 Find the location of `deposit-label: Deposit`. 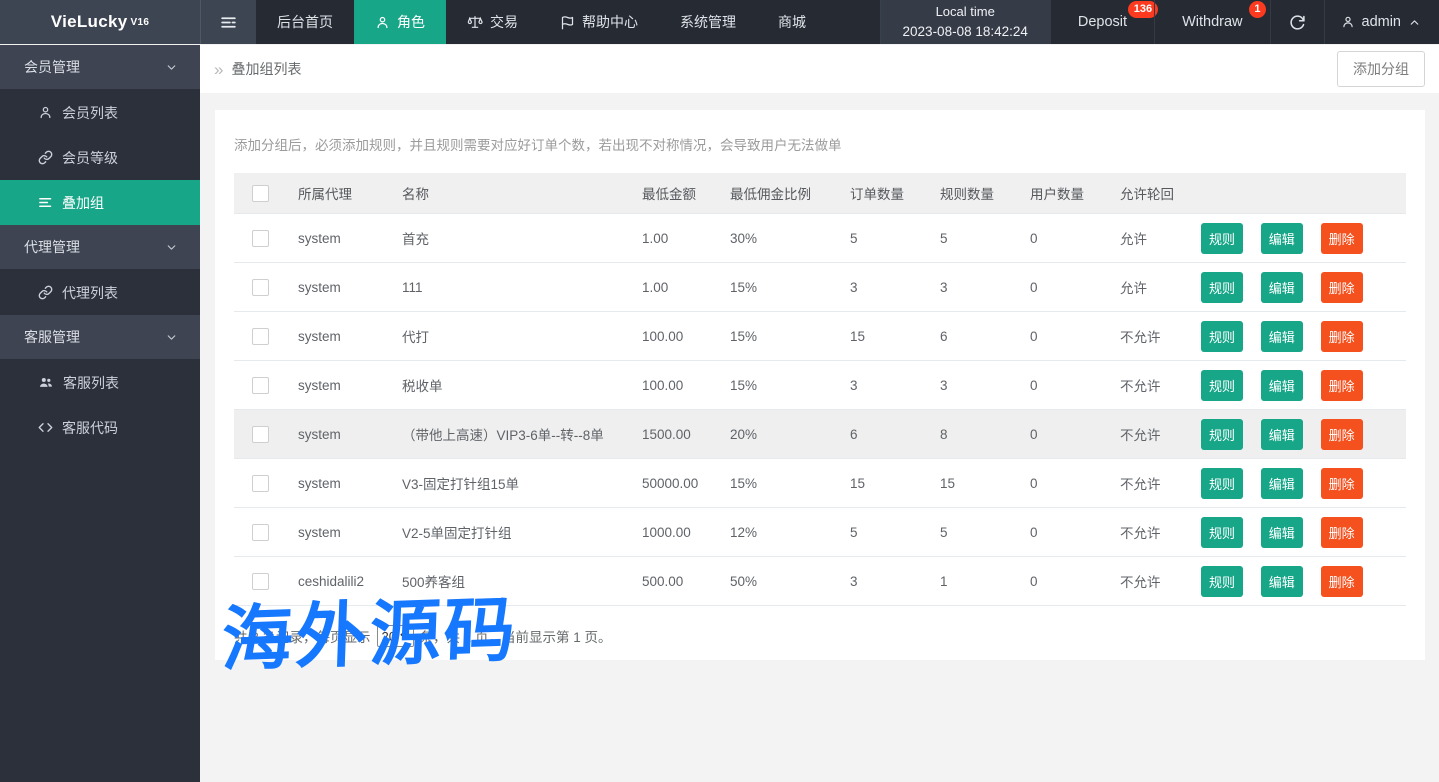

deposit-label: Deposit is located at coordinates (1102, 22).